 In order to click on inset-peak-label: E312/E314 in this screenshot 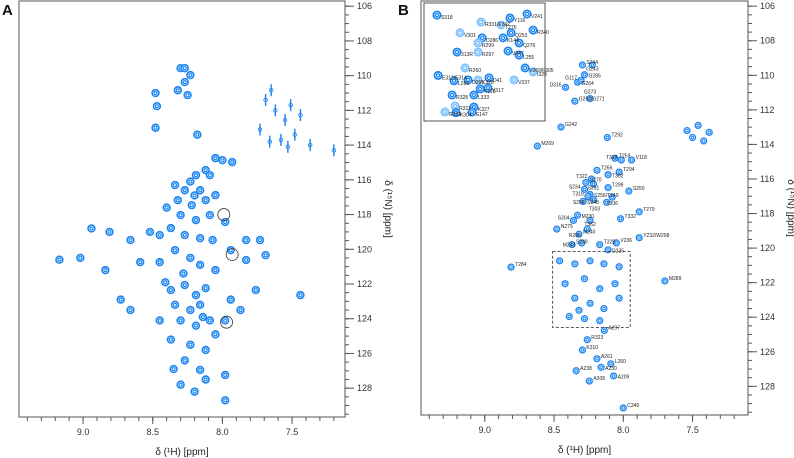, I will do `click(454, 78)`.